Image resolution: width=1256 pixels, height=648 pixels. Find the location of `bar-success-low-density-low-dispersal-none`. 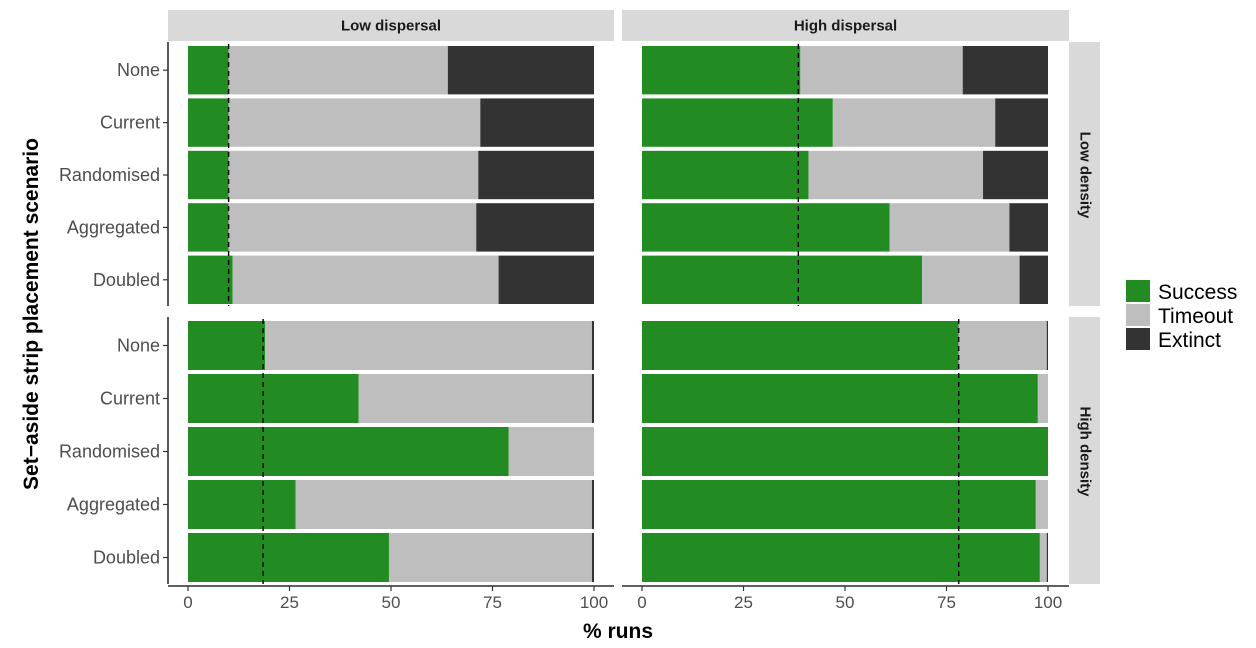

bar-success-low-density-low-dispersal-none is located at coordinates (208, 70).